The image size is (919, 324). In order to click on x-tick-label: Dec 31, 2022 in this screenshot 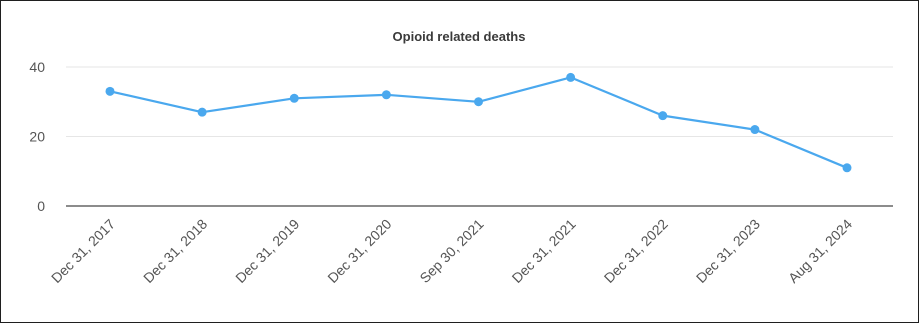, I will do `click(636, 251)`.